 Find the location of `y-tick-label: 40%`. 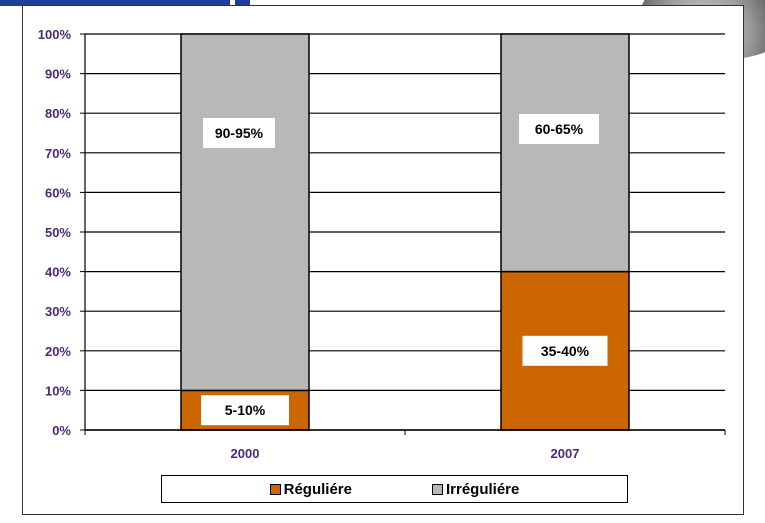

y-tick-label: 40% is located at coordinates (58, 272).